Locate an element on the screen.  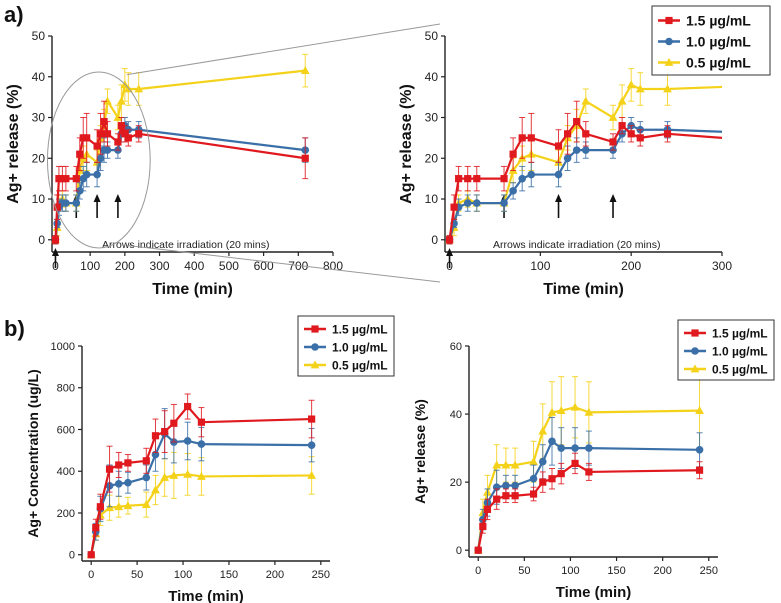
y-axis-title: Ag+ Concentration (ug/L) is located at coordinates (33, 453).